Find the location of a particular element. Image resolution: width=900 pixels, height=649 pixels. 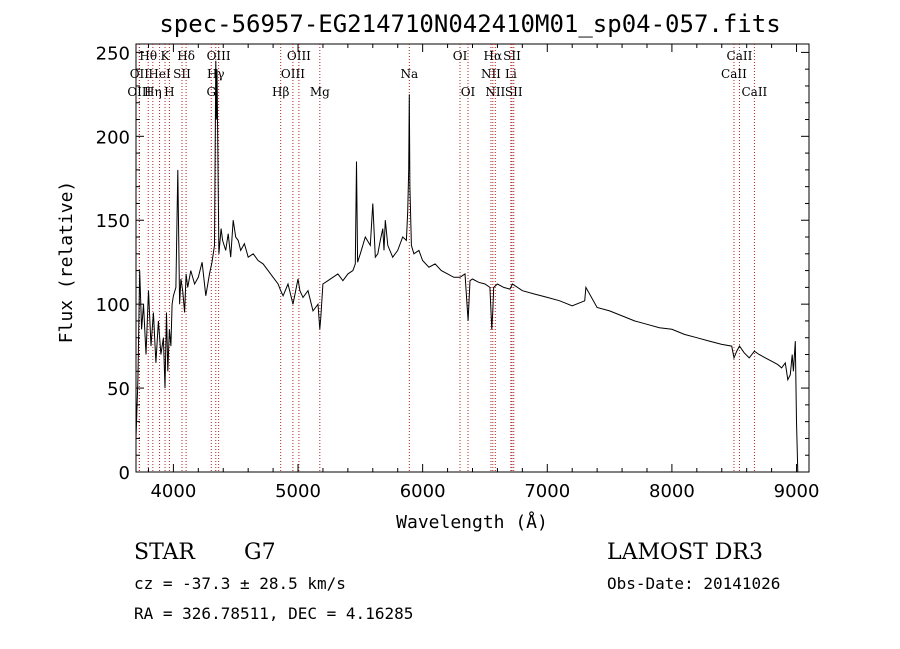

line-marker-label-17: OI is located at coordinates (460, 56).